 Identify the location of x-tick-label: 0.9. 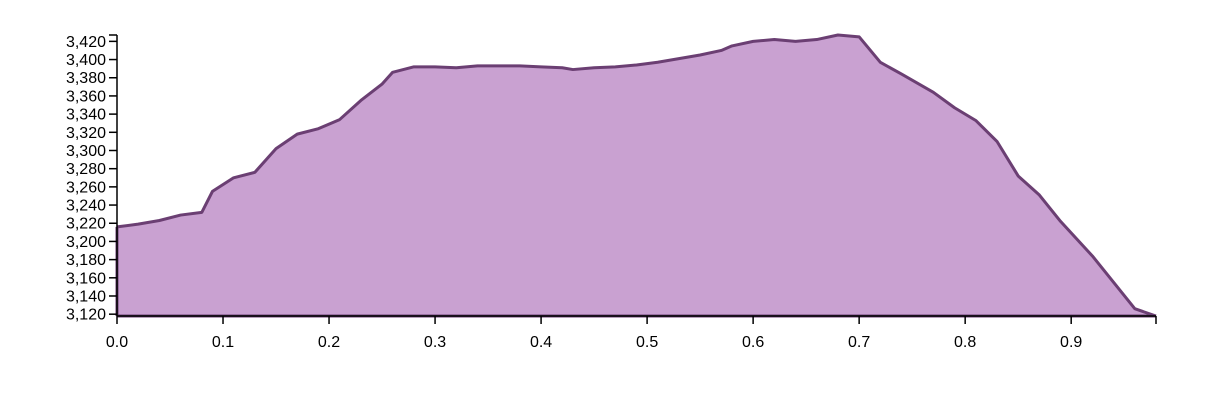
(1071, 342).